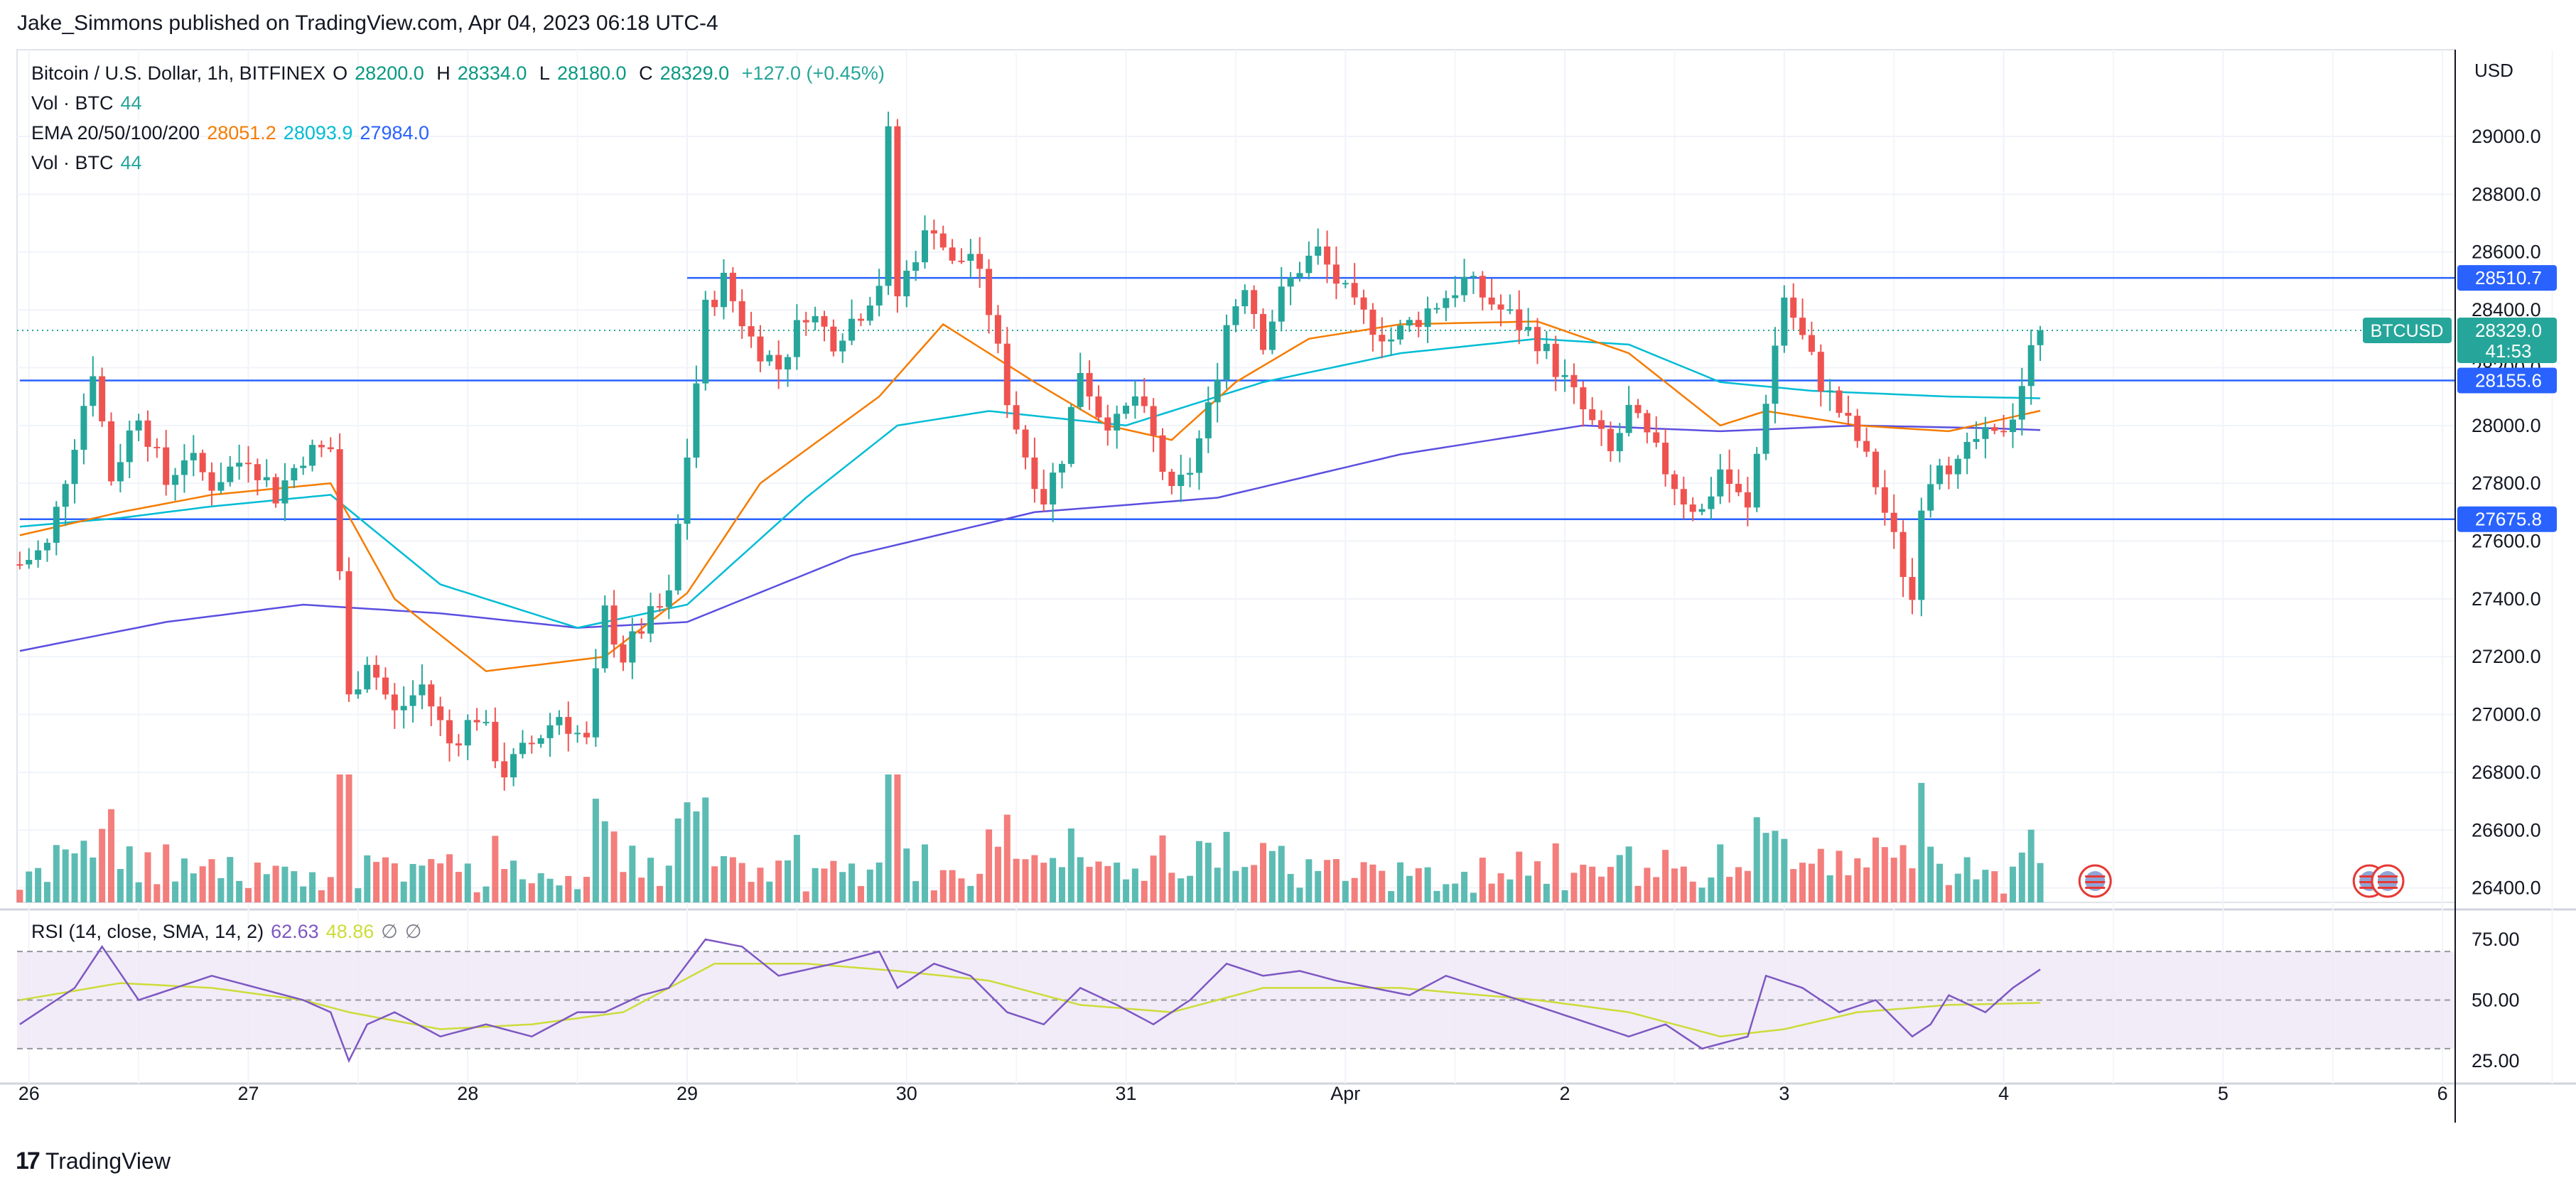 Image resolution: width=2576 pixels, height=1188 pixels. What do you see at coordinates (1126, 1093) in the screenshot?
I see `time-tick-label: 31` at bounding box center [1126, 1093].